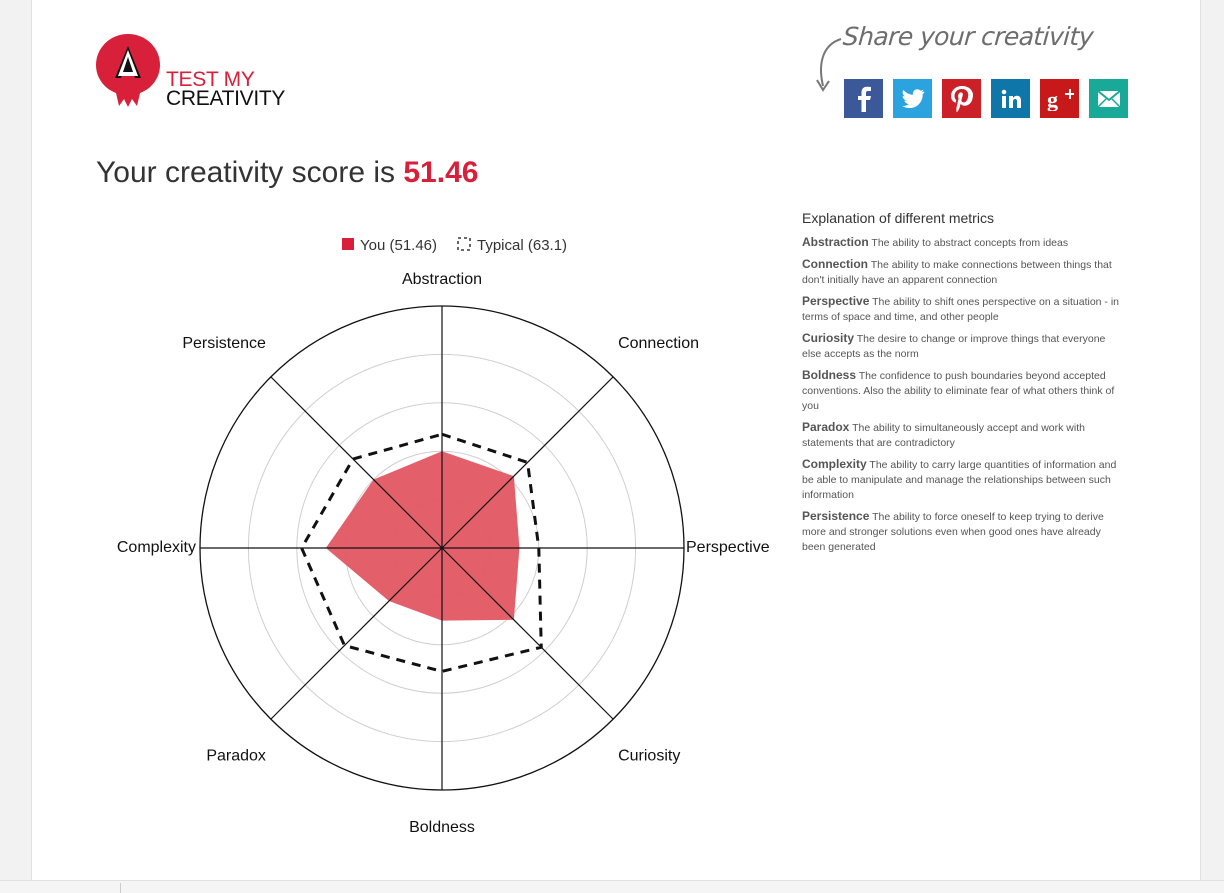 The image size is (1224, 893). Describe the element at coordinates (1052, 99) in the screenshot. I see `svg-text: g` at that location.